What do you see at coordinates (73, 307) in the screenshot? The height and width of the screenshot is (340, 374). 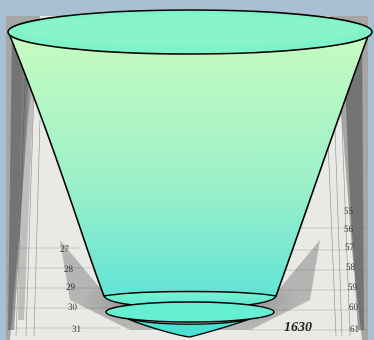 I see `left-scale-number: 30` at bounding box center [73, 307].